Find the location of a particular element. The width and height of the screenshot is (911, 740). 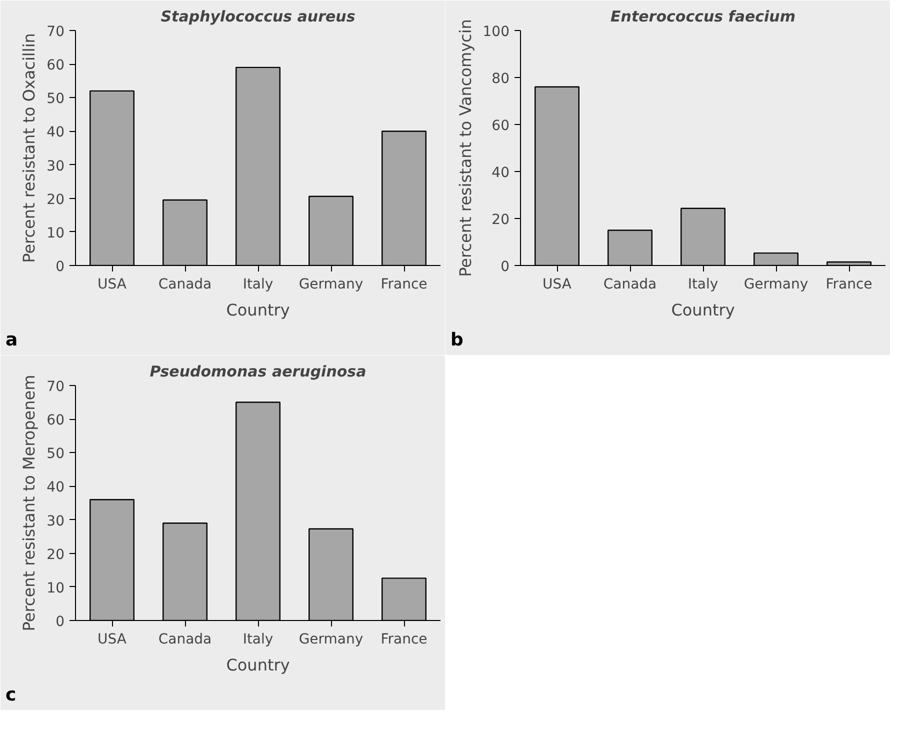

y-axis-title: Percent resistant to Oxacillin is located at coordinates (29, 148).